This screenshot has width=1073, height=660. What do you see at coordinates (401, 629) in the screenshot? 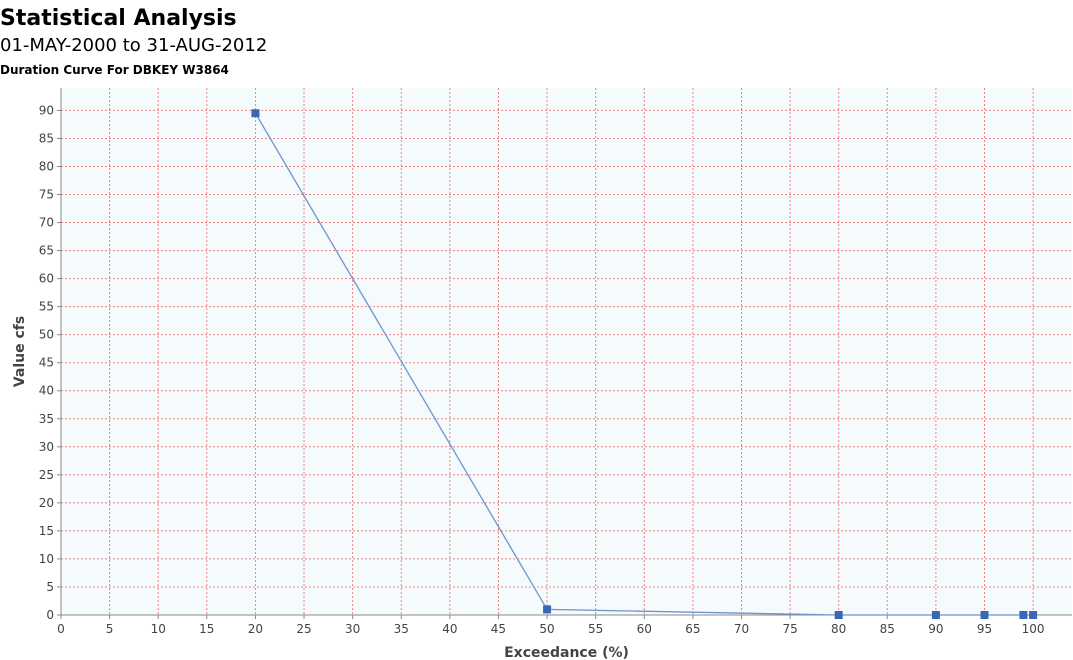
I see `x-tick-label: 35` at bounding box center [401, 629].